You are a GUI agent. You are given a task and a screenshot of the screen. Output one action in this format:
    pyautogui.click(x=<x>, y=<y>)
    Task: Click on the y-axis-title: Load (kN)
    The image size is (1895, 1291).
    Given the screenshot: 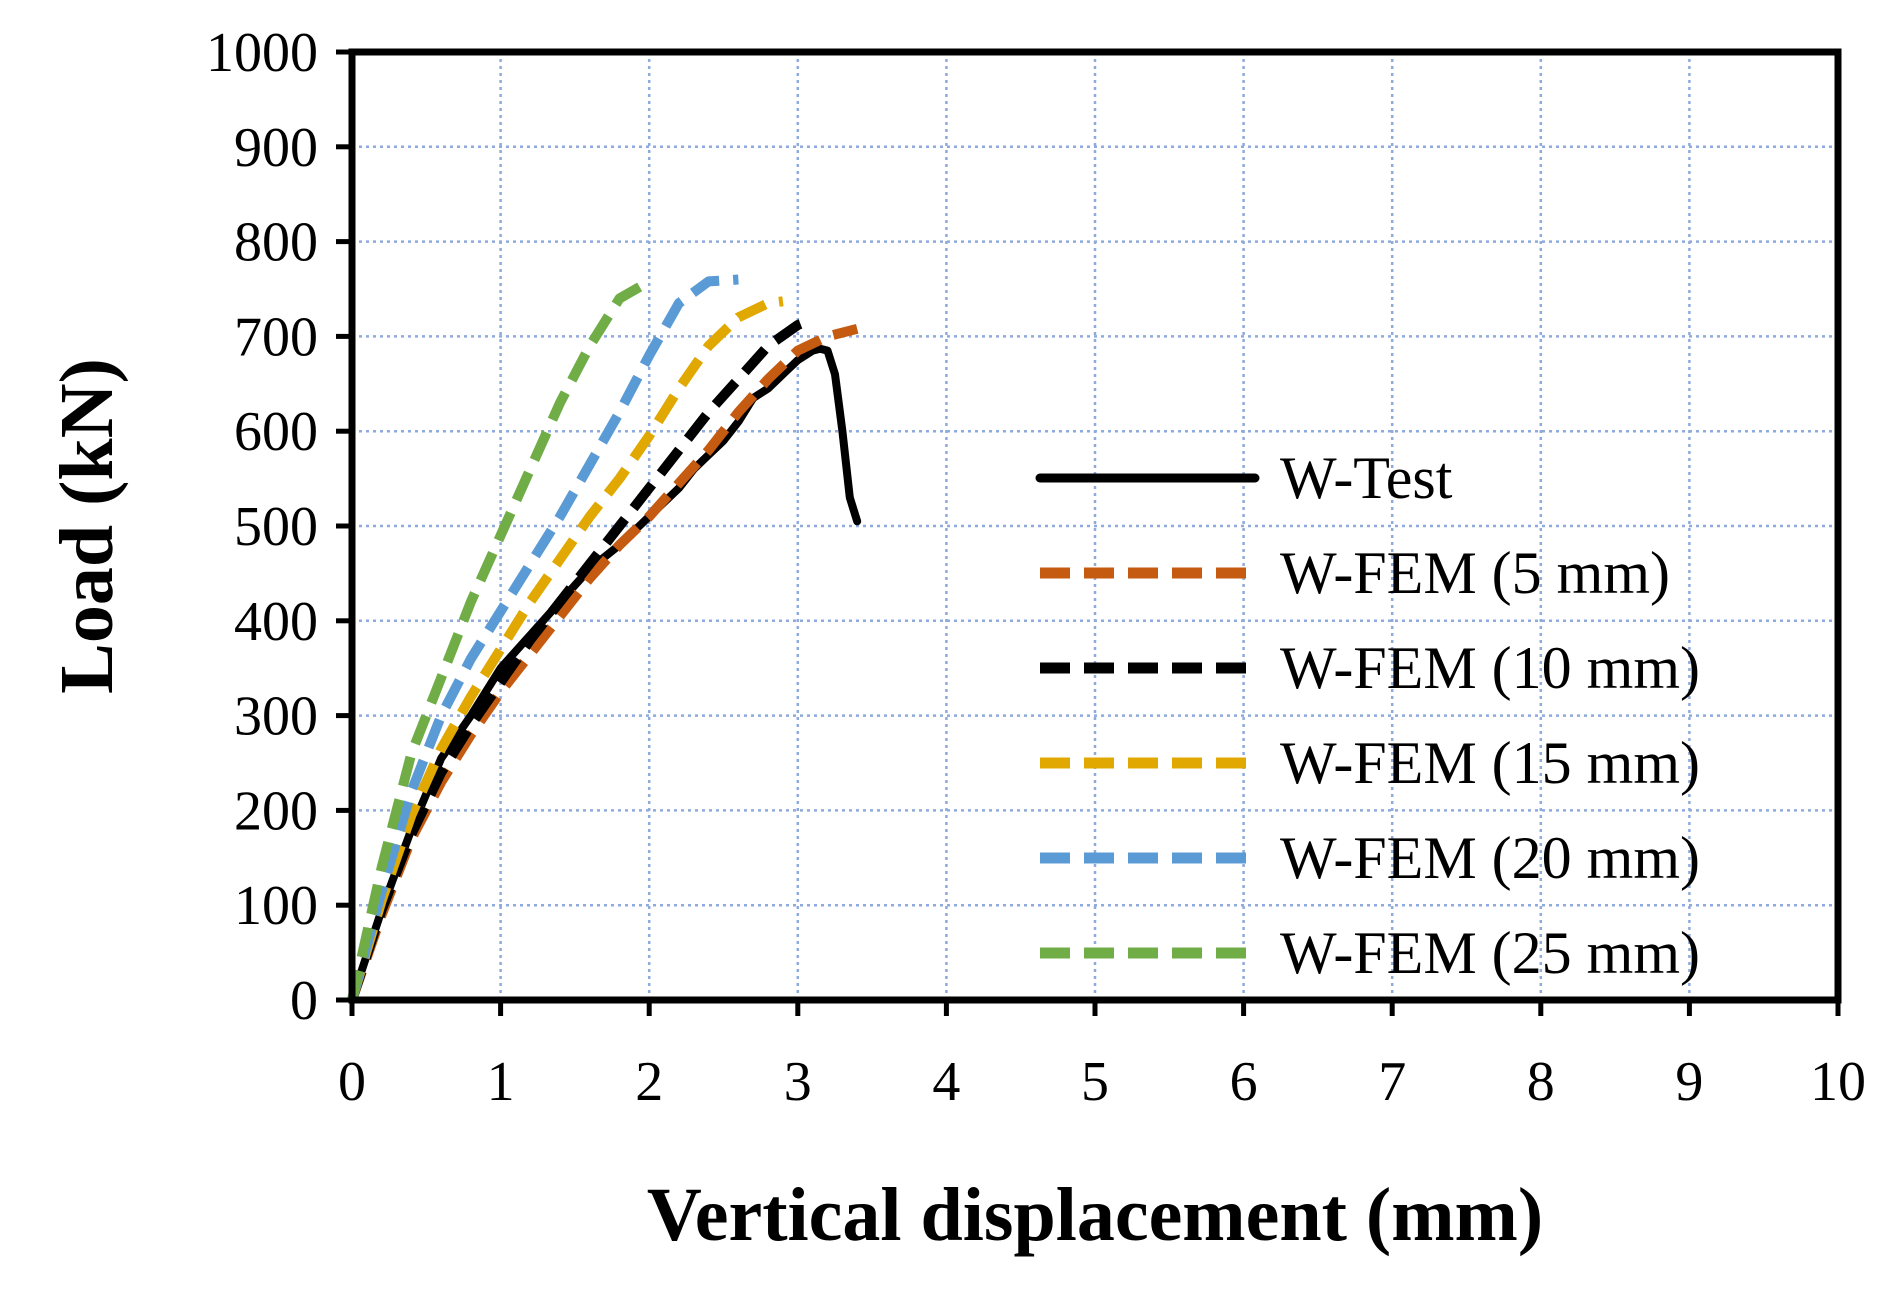 What is the action you would take?
    pyautogui.click(x=87, y=526)
    